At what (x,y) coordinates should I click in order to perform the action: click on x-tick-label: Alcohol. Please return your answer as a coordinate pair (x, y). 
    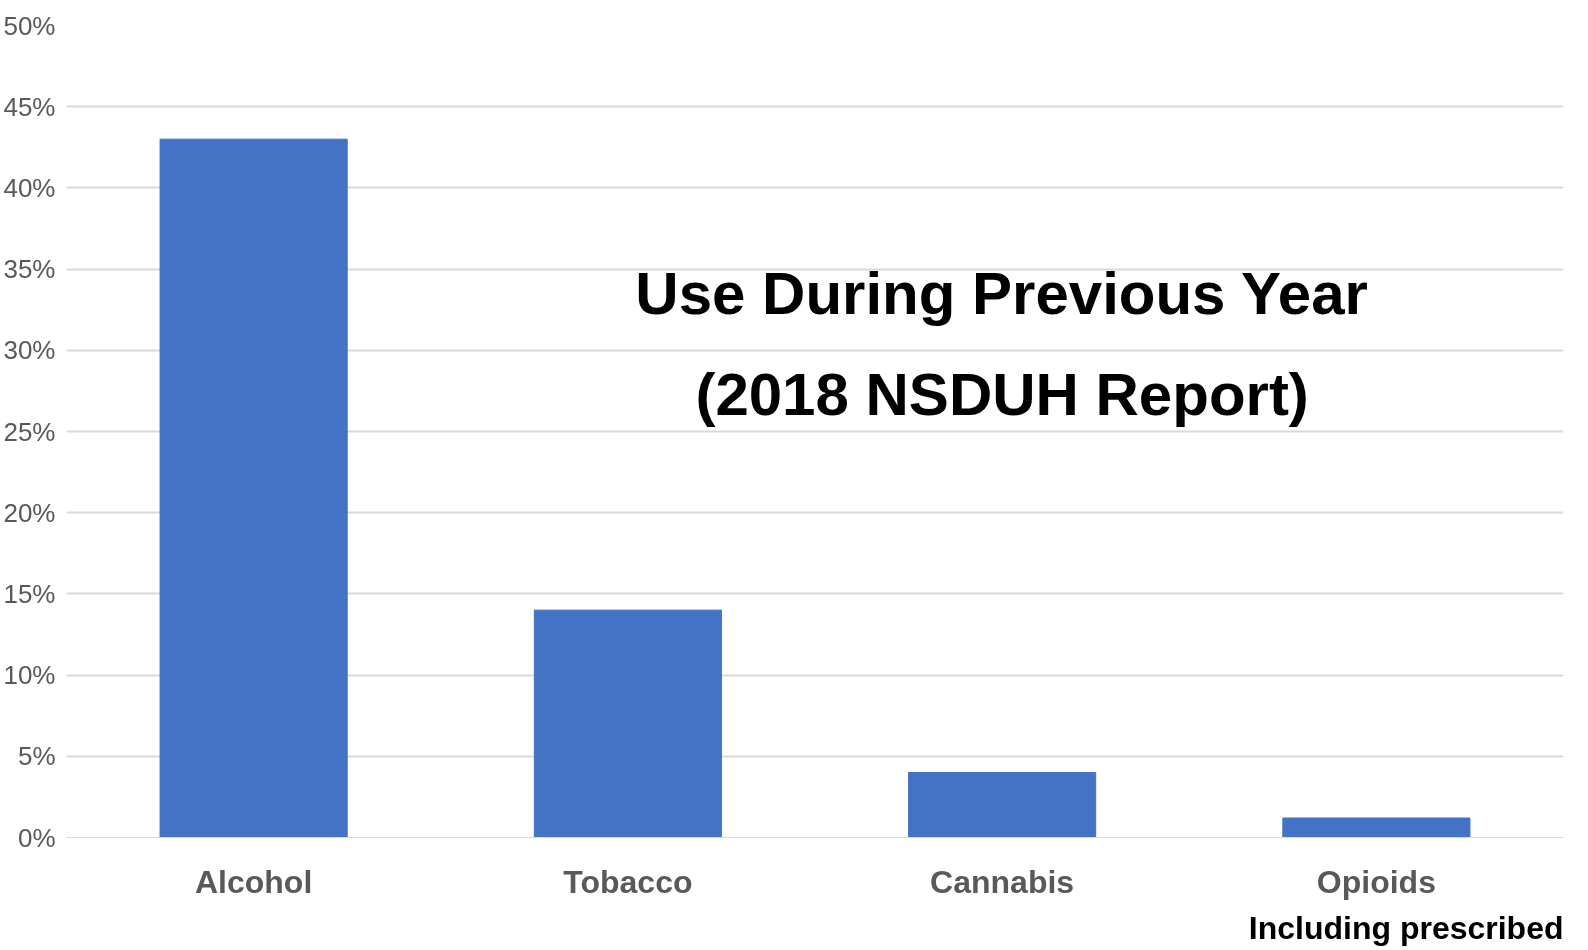
    Looking at the image, I should click on (253, 881).